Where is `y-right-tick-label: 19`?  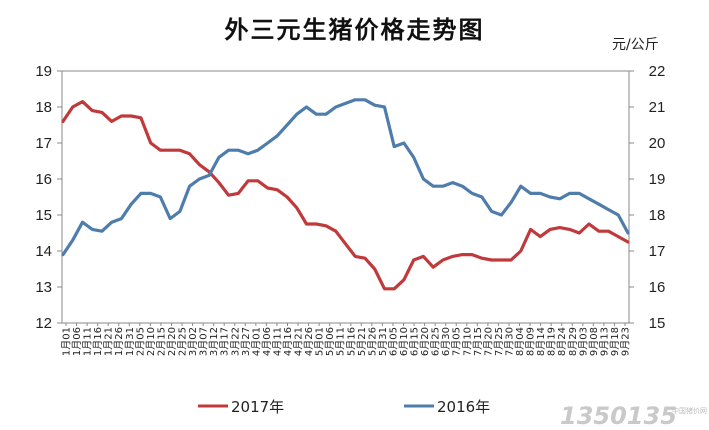
y-right-tick-label: 19 is located at coordinates (657, 179).